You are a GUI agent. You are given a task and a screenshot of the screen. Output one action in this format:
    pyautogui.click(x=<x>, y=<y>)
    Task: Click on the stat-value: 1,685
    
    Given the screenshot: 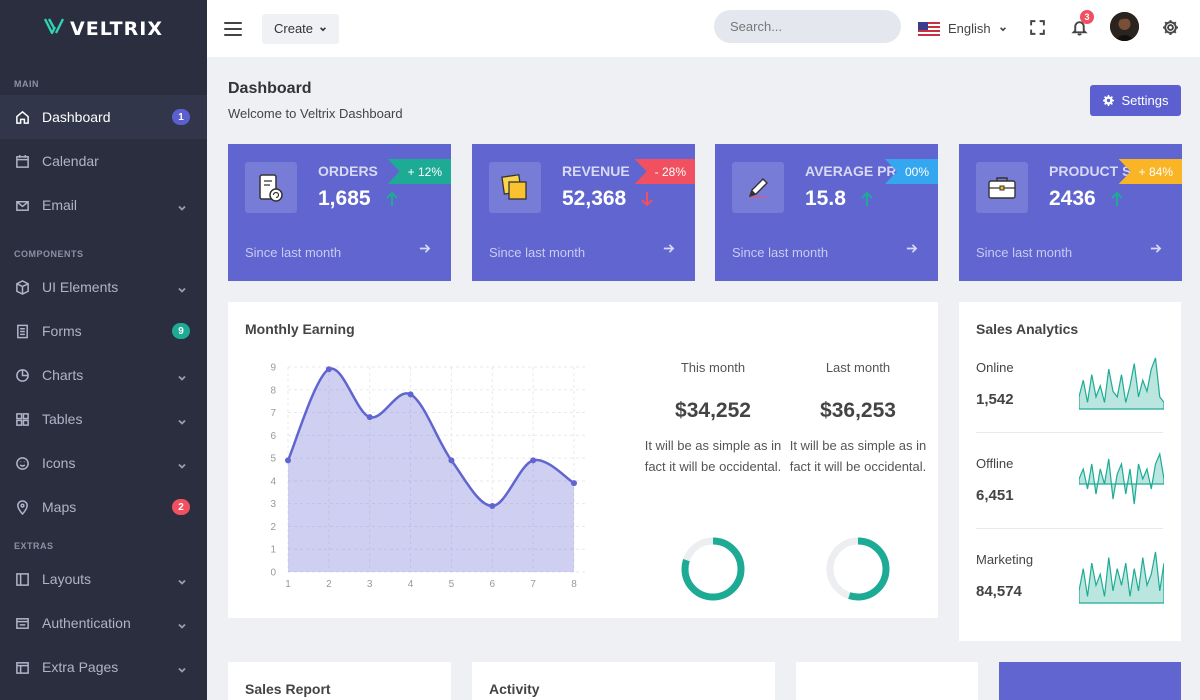 What is the action you would take?
    pyautogui.click(x=358, y=199)
    